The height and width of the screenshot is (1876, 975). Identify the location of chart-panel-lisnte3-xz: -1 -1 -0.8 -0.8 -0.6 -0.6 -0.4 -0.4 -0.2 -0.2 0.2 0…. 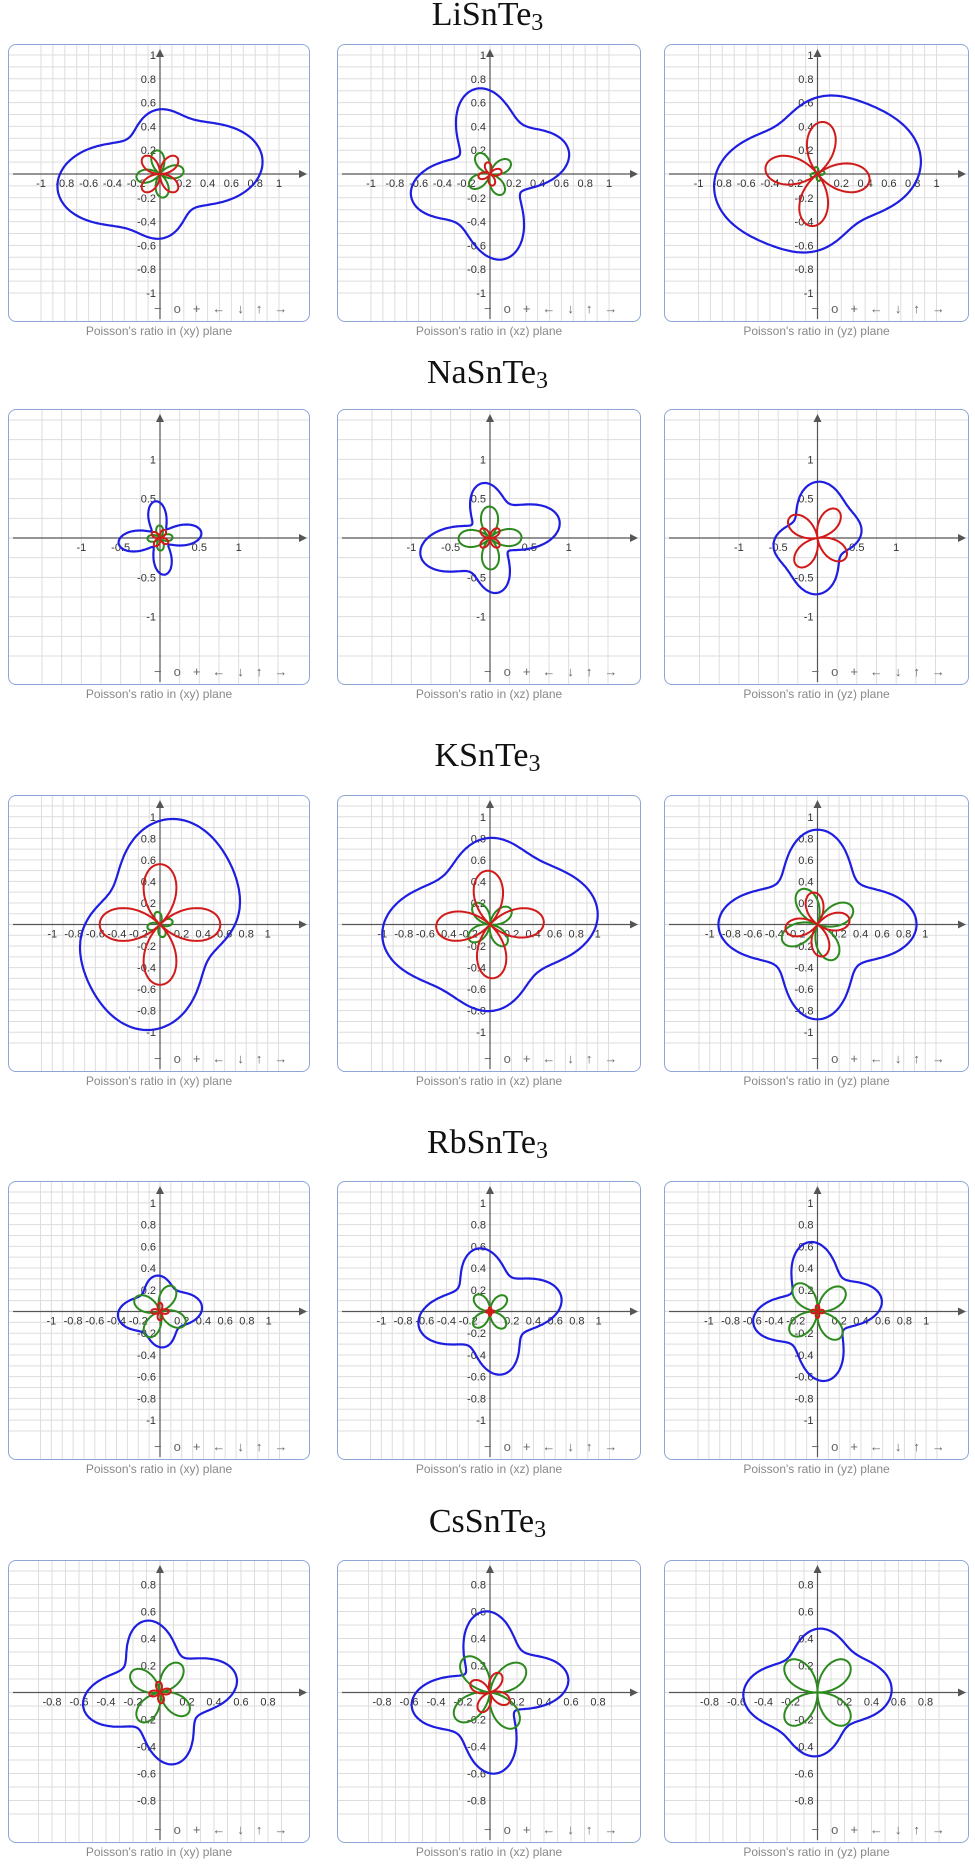
(489, 183).